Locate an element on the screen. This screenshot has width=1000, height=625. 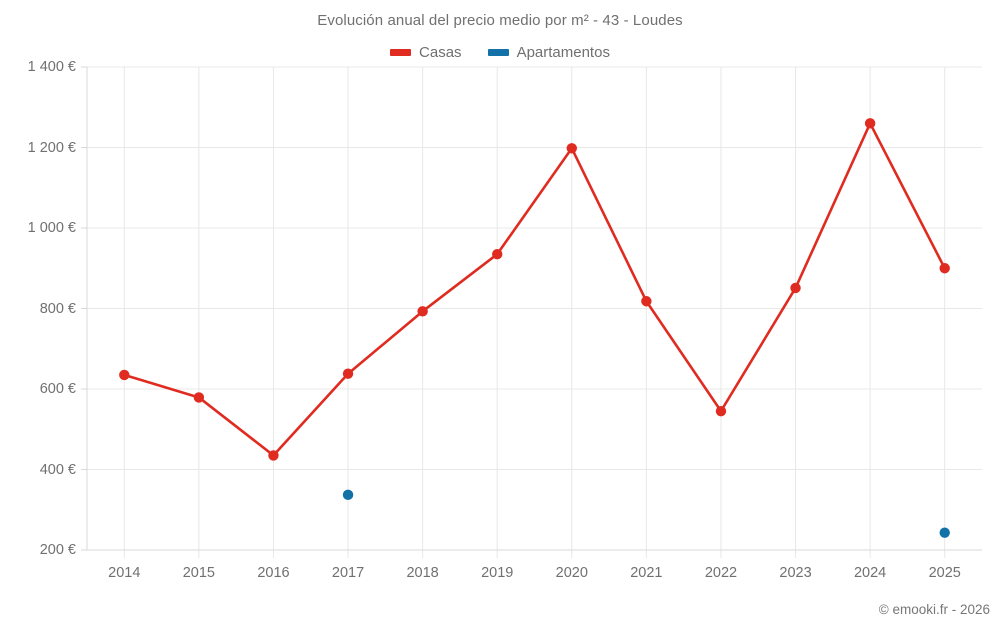
x-tick-label: 2025 is located at coordinates (944, 573).